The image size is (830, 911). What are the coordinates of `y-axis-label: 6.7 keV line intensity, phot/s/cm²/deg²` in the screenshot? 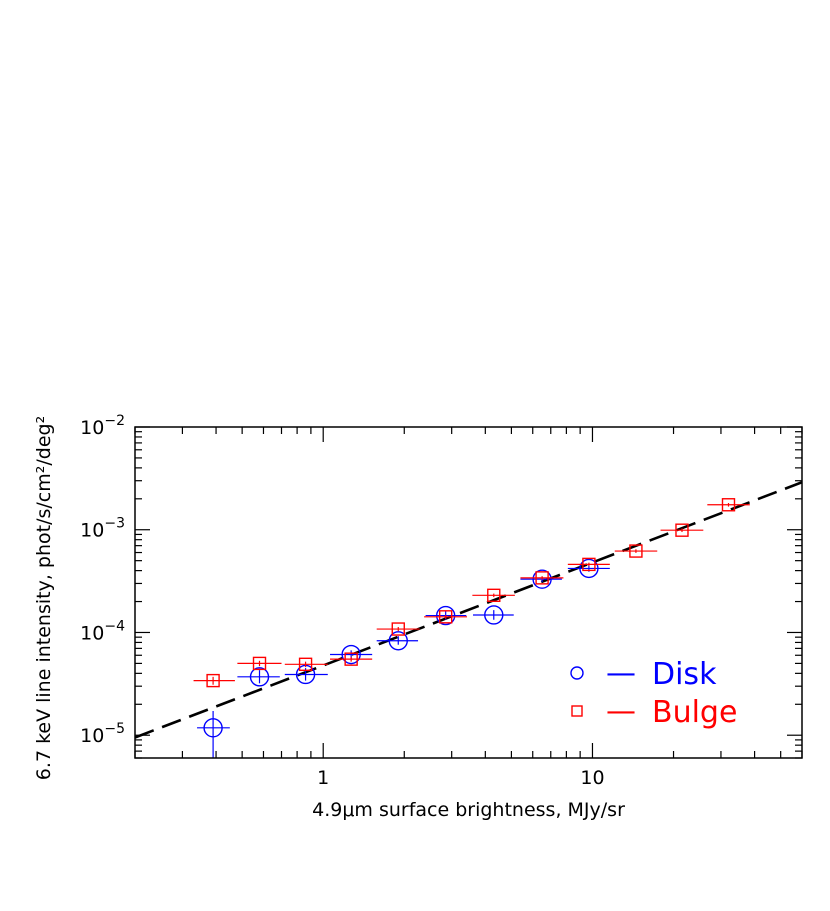 It's located at (44, 598).